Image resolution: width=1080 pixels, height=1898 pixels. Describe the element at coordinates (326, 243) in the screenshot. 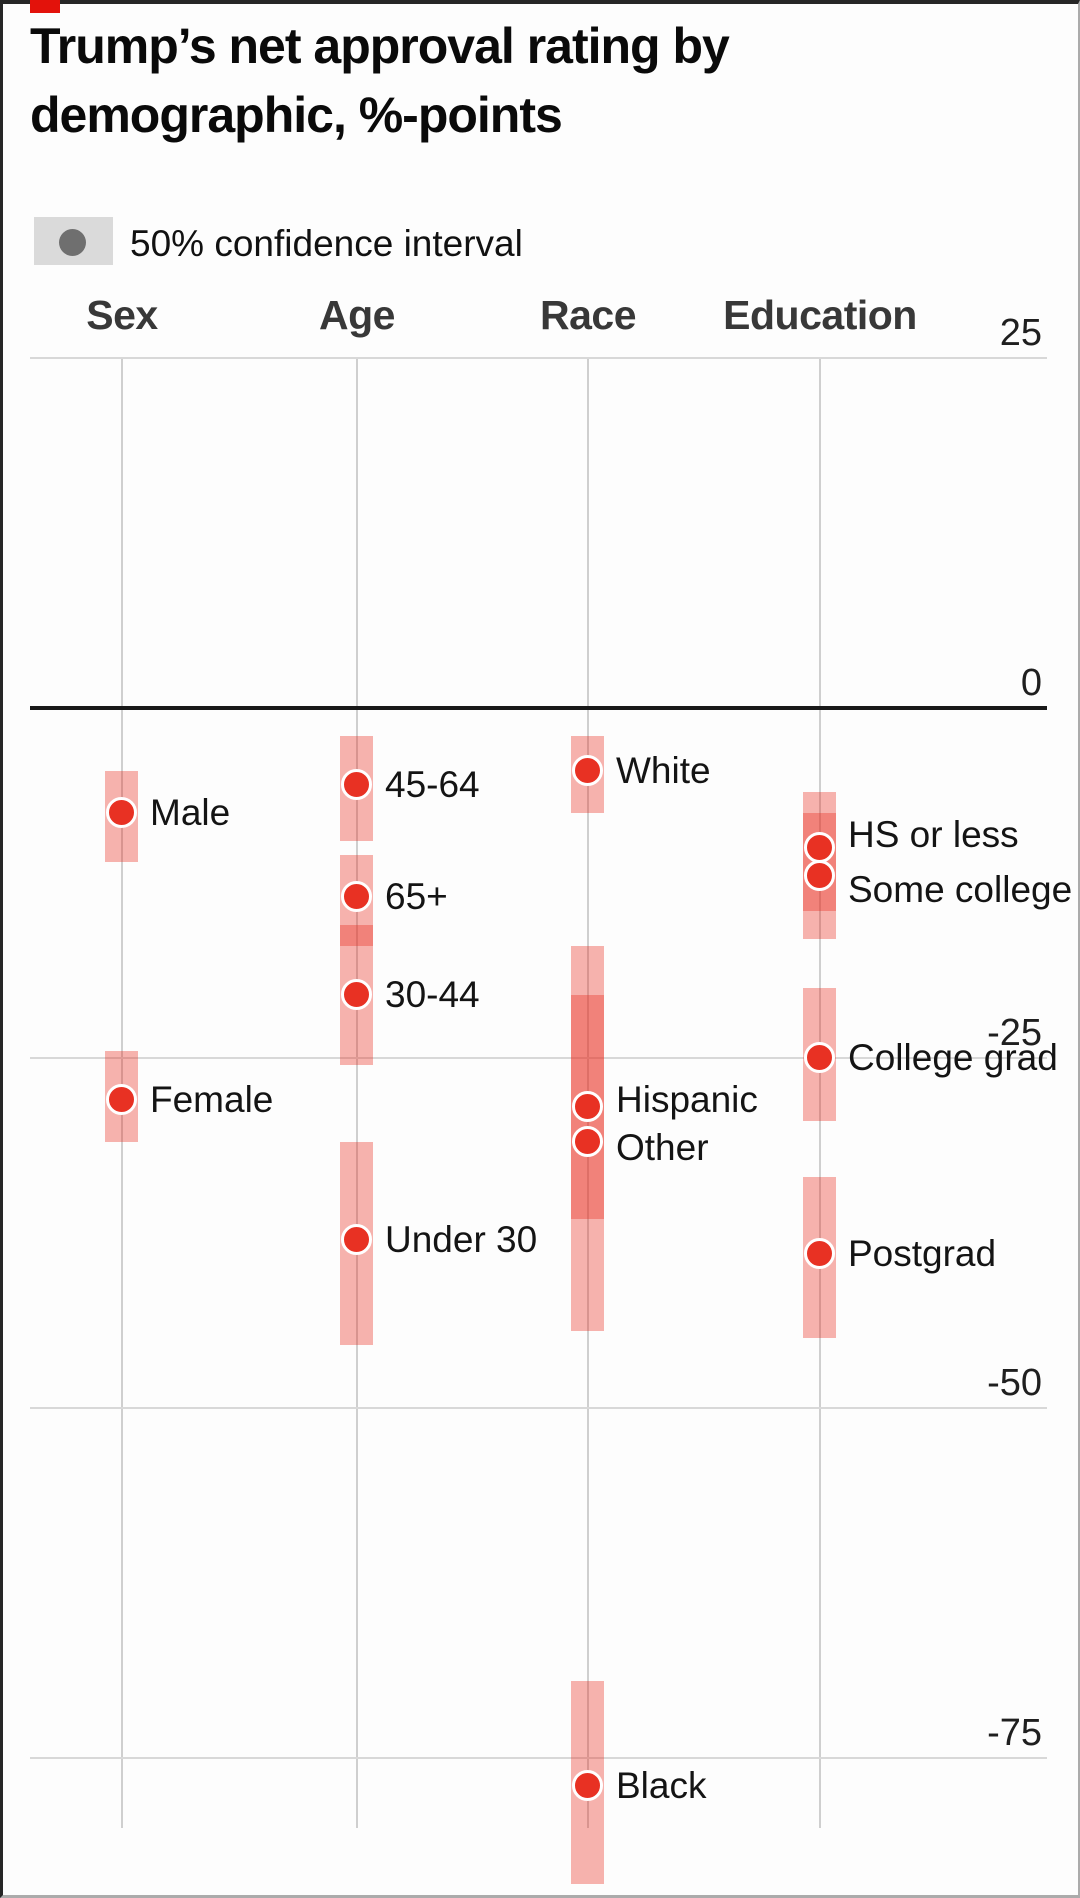

I see `legend-label: 50% confidence interval` at that location.